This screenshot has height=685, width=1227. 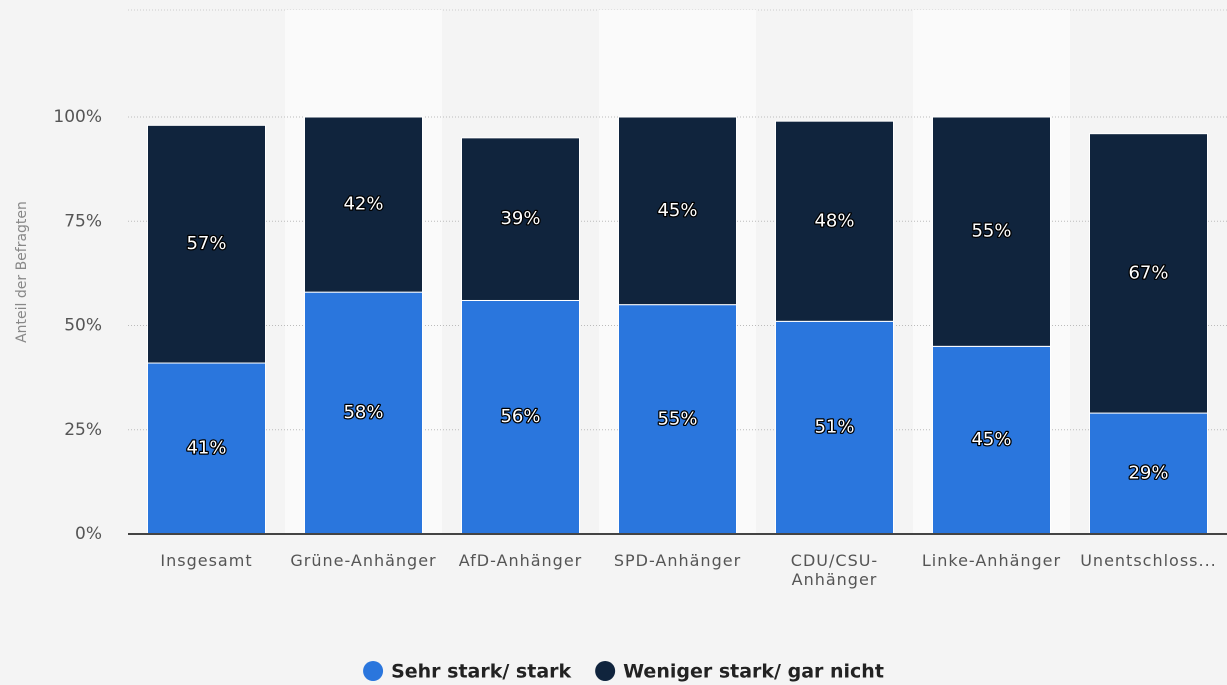 I want to click on y-tick-label: 75%, so click(x=83, y=221).